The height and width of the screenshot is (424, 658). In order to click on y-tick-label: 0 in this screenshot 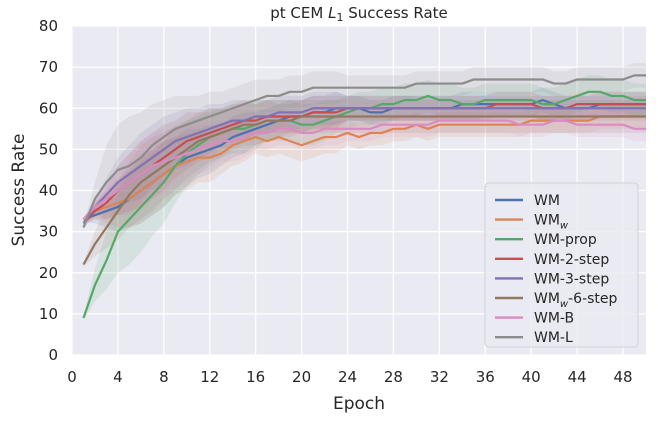, I will do `click(53, 355)`.